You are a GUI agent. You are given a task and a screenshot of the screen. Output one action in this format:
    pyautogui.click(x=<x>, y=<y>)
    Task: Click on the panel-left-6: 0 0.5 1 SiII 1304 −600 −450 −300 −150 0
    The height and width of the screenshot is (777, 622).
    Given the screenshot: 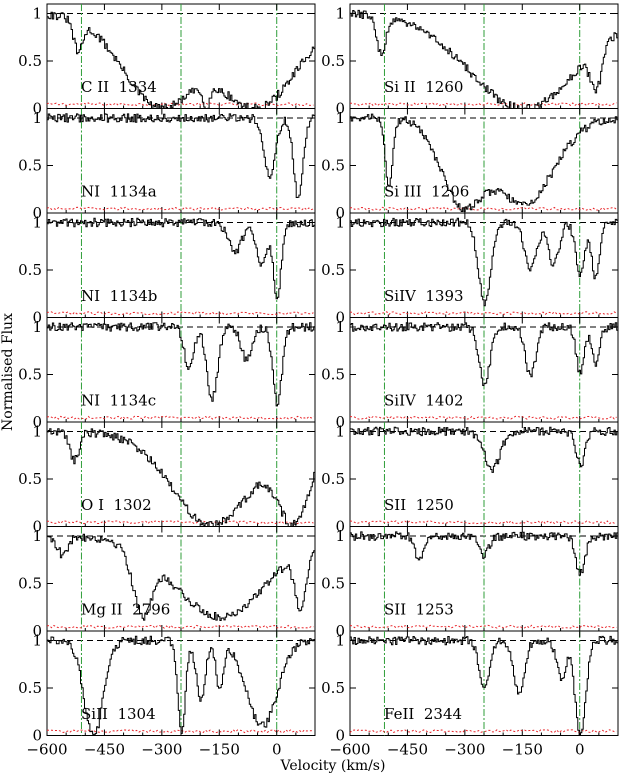 What is the action you would take?
    pyautogui.click(x=167, y=694)
    